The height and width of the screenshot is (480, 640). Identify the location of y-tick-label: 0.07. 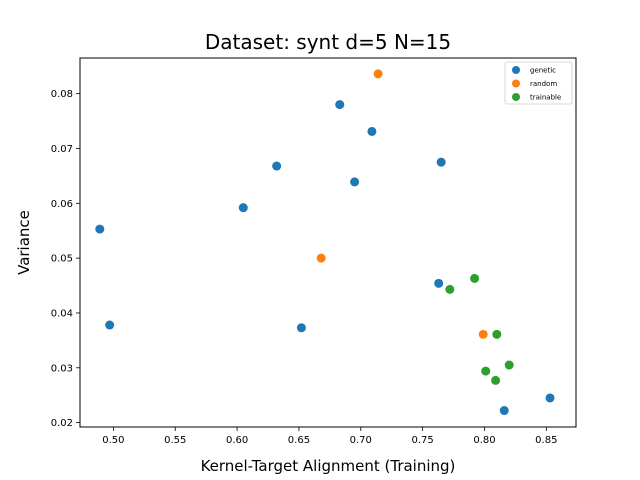
(62, 149).